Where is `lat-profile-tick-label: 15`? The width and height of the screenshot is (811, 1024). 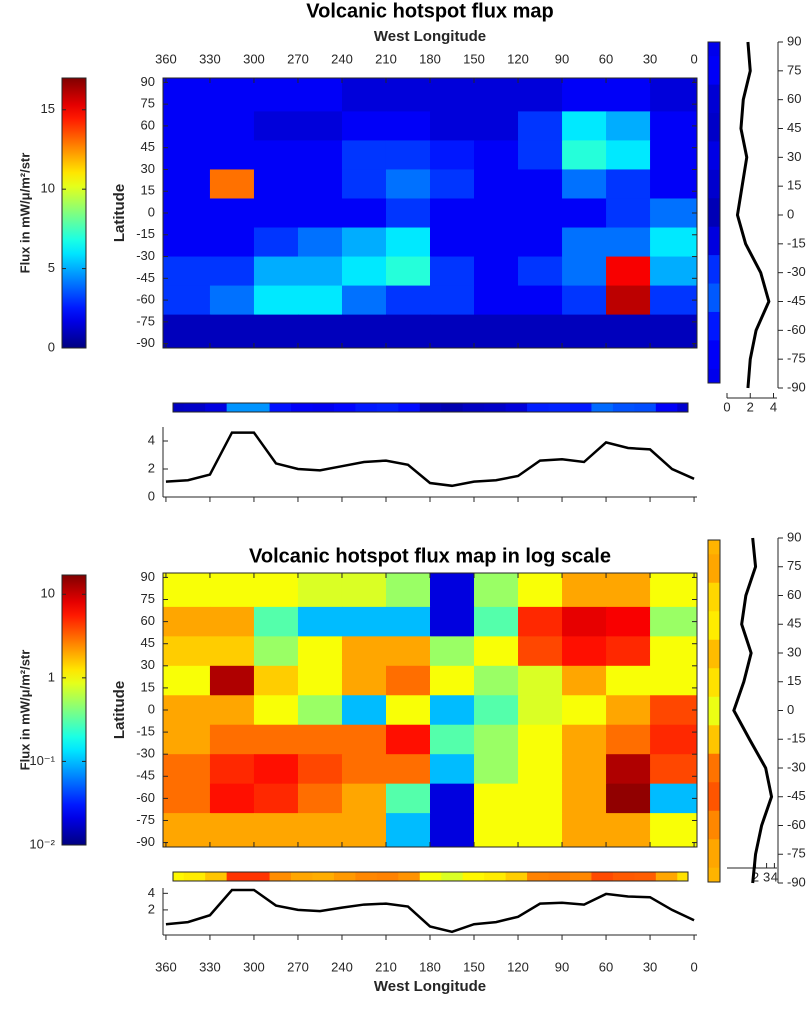 lat-profile-tick-label: 15 is located at coordinates (794, 185).